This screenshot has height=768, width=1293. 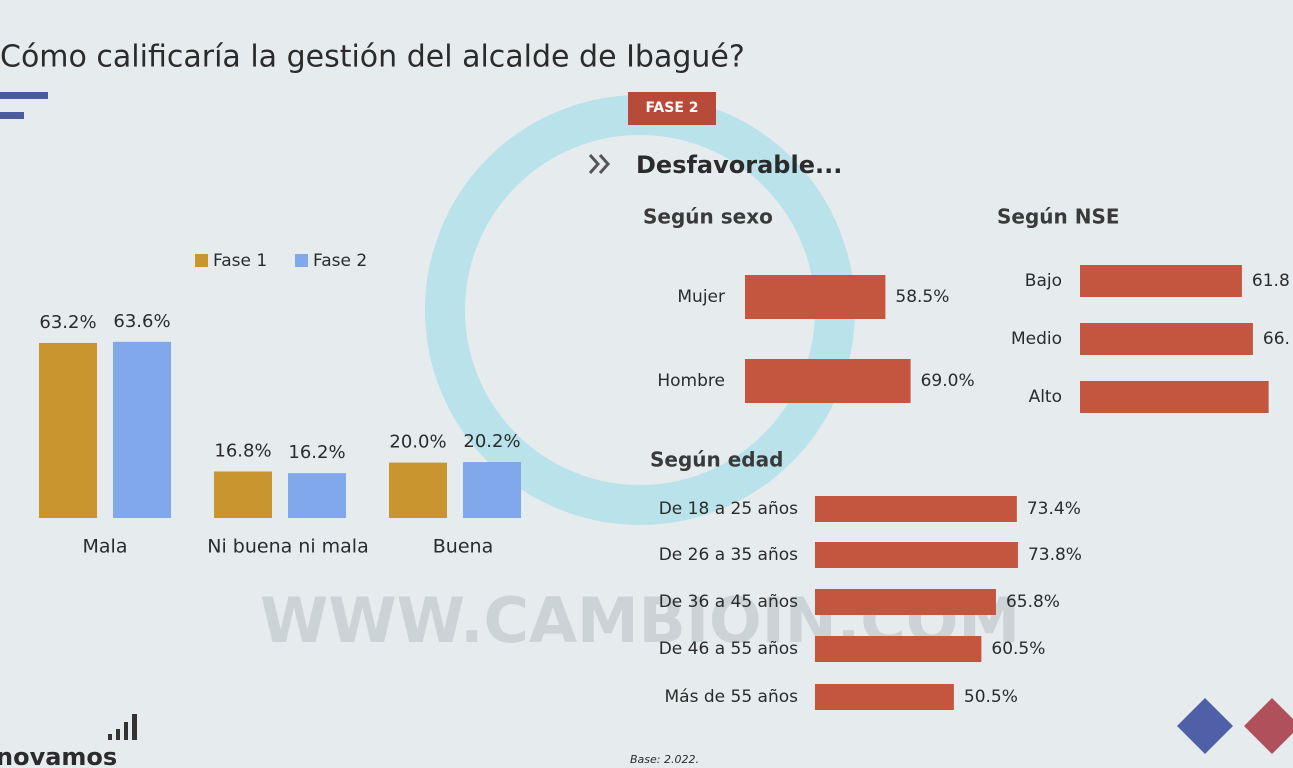 What do you see at coordinates (240, 261) in the screenshot?
I see `legend-label: Fase 1` at bounding box center [240, 261].